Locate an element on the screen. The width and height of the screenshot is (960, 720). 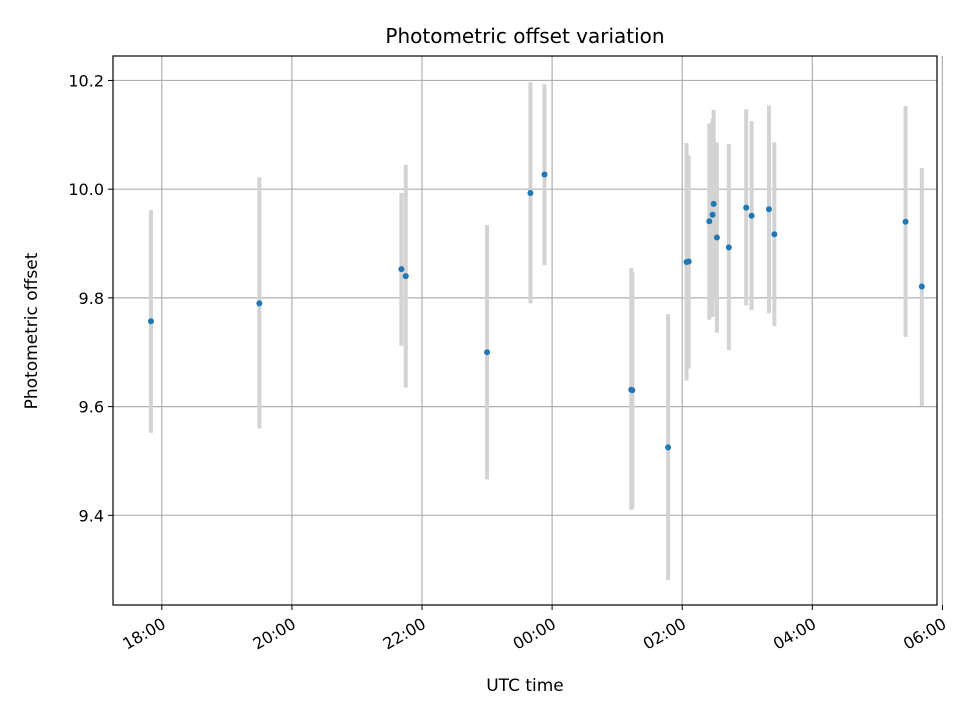
y-axis-ticks: 9.4 9.6 9.8 10.0 10.2 is located at coordinates (90, 298).